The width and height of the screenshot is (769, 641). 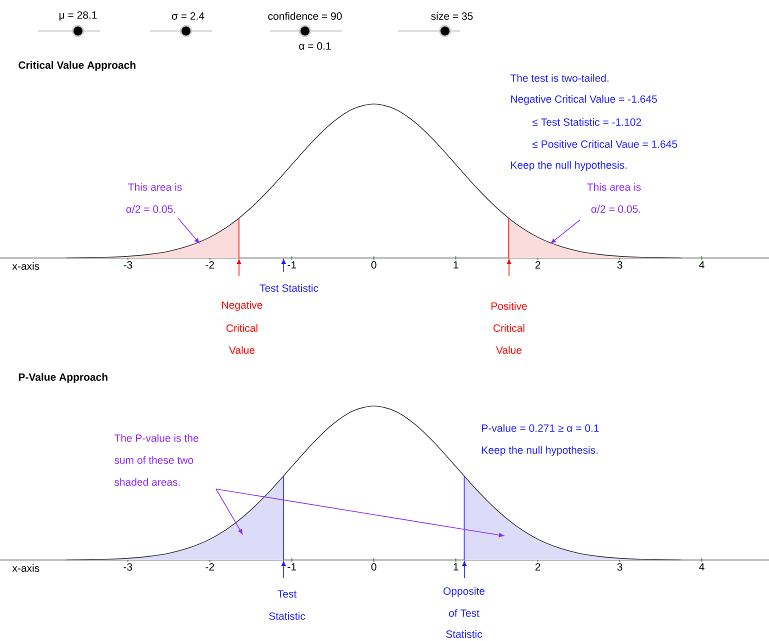 I want to click on annotation: ≤ Positive Critical Vaue = 1.645, so click(x=605, y=144).